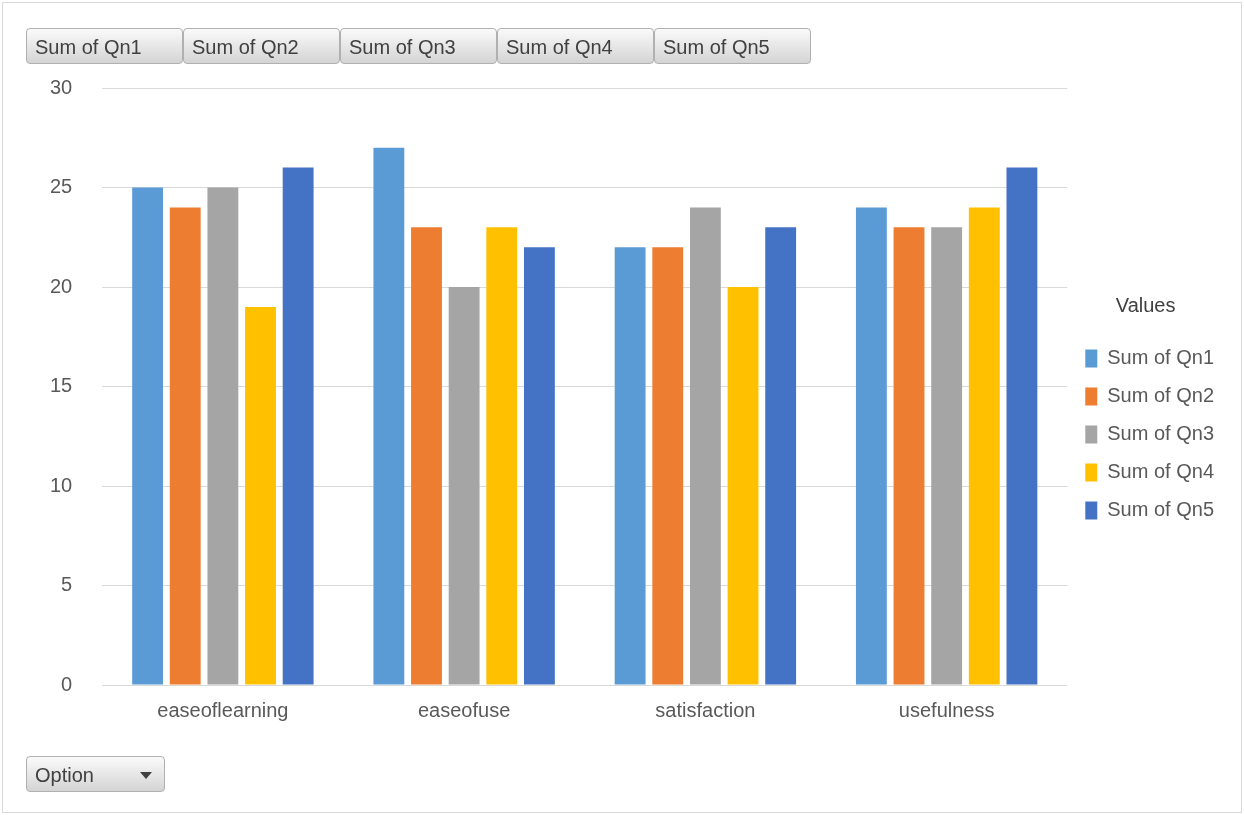  I want to click on text: Sum of Qn1, so click(88, 47).